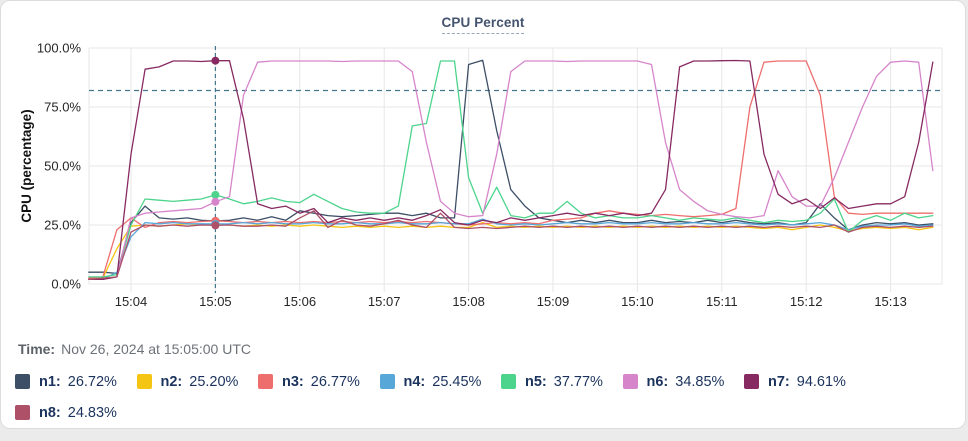 The image size is (968, 441). What do you see at coordinates (131, 301) in the screenshot?
I see `x-tick-label: 15:04` at bounding box center [131, 301].